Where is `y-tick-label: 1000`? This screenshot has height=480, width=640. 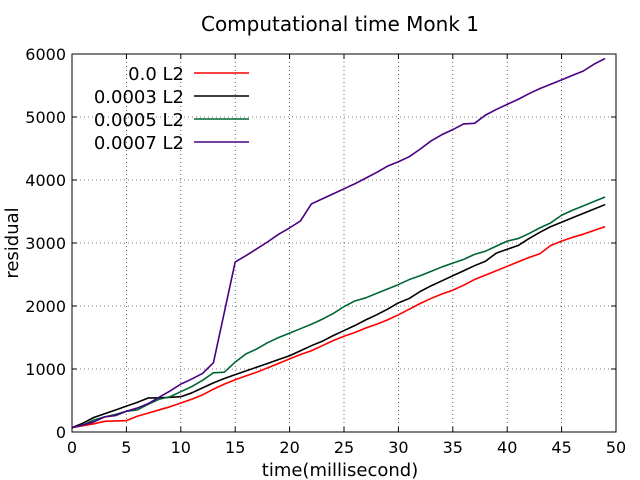 y-tick-label: 1000 is located at coordinates (45, 369).